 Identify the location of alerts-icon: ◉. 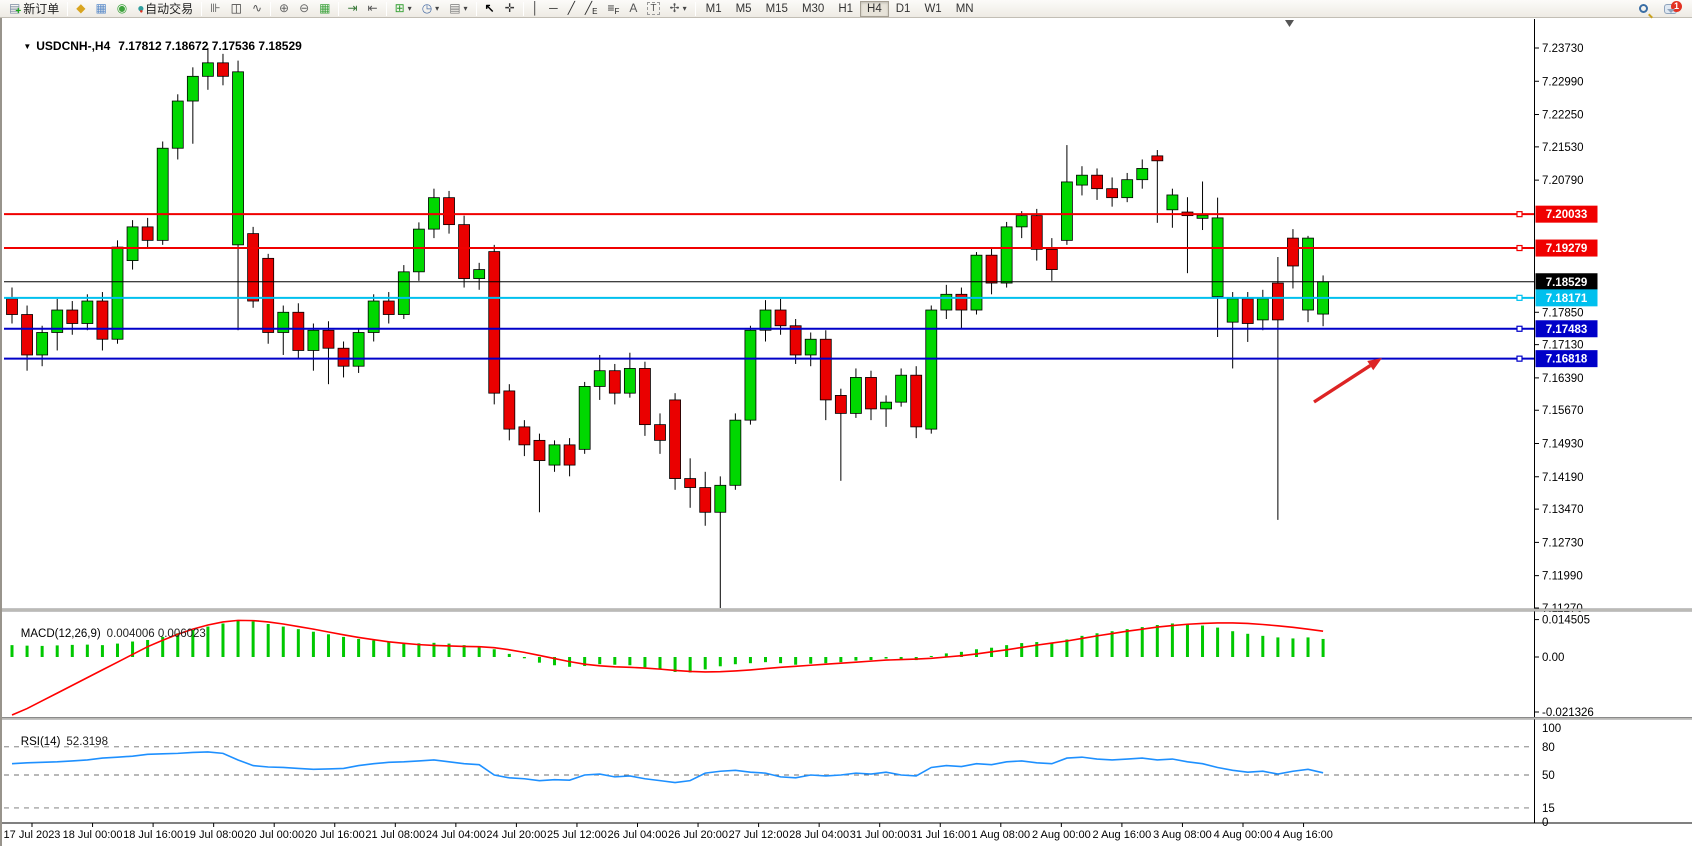
(122, 8).